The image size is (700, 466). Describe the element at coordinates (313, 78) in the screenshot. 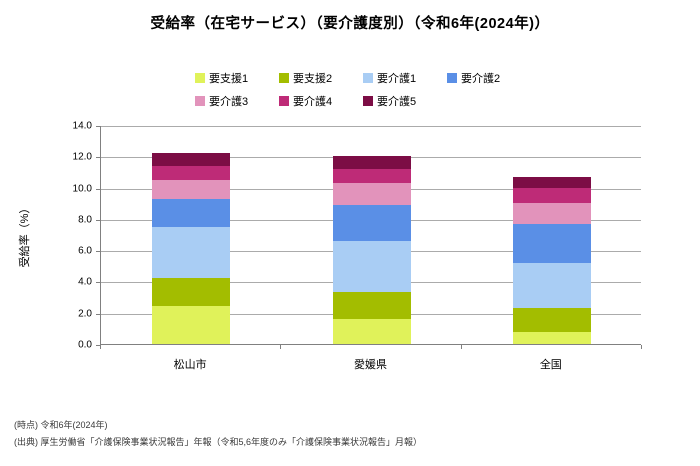

I see `legend-label: 要支援2` at that location.